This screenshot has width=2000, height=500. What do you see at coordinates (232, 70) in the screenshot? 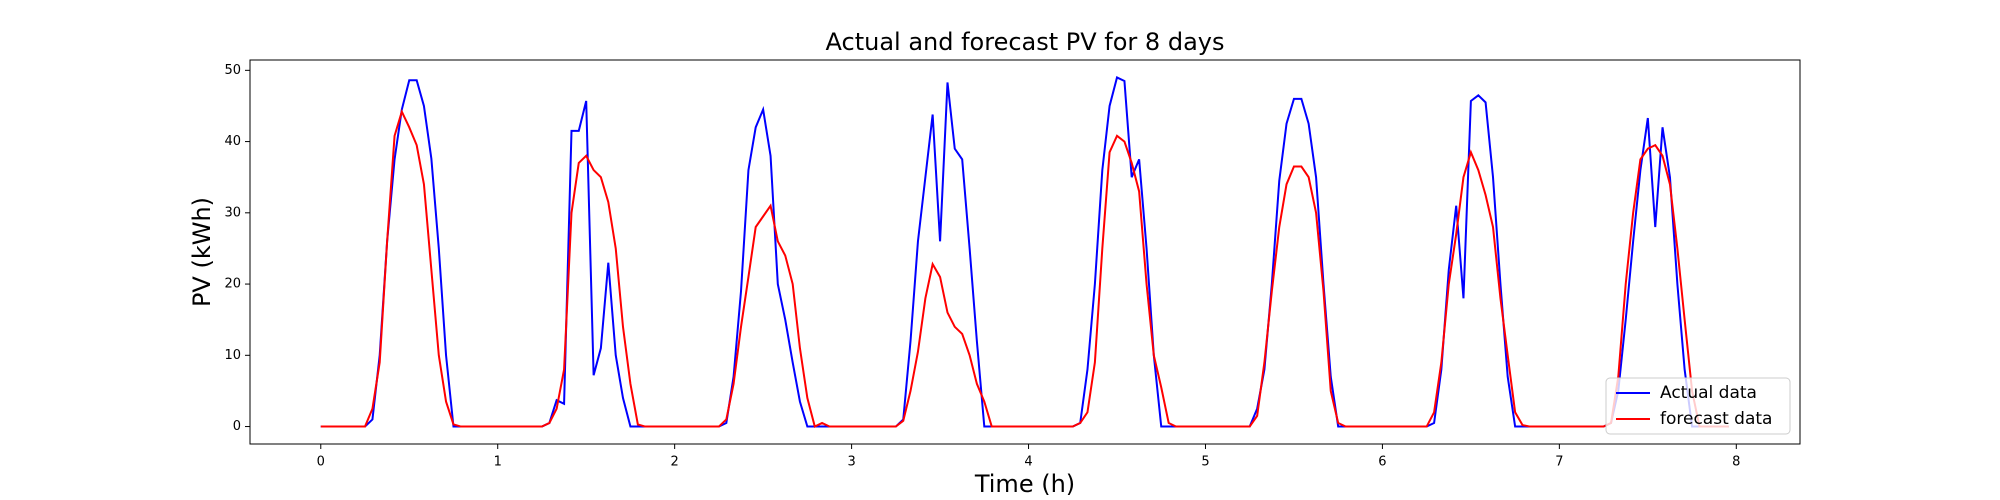
I see `y-tick-label: 50` at bounding box center [232, 70].